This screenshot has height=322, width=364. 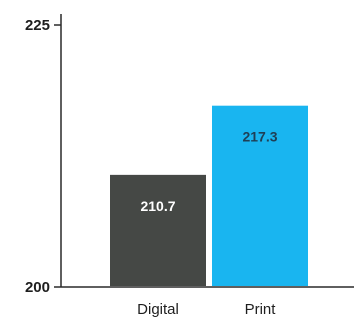 I want to click on data-label-digital: 210.7, so click(x=157, y=206).